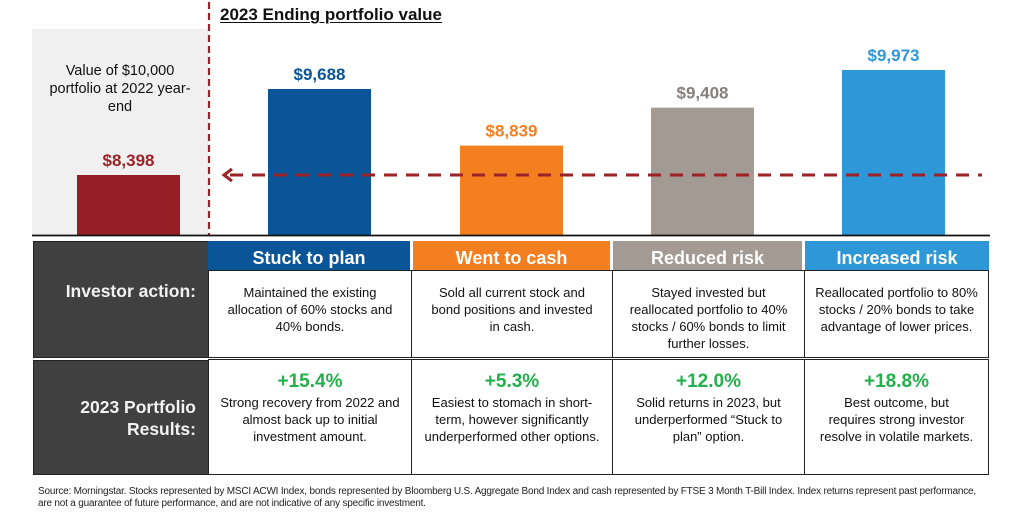 The width and height of the screenshot is (1024, 512). What do you see at coordinates (708, 381) in the screenshot?
I see `result-pct: +12.0%` at bounding box center [708, 381].